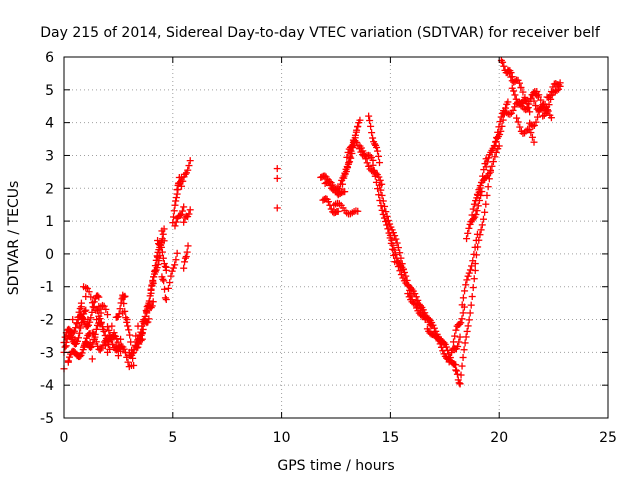 This screenshot has height=480, width=640. What do you see at coordinates (47, 238) in the screenshot?
I see `y-tick-labels: -5 -4 -3 -2 -1 0 1 2 3 4 5 6` at bounding box center [47, 238].